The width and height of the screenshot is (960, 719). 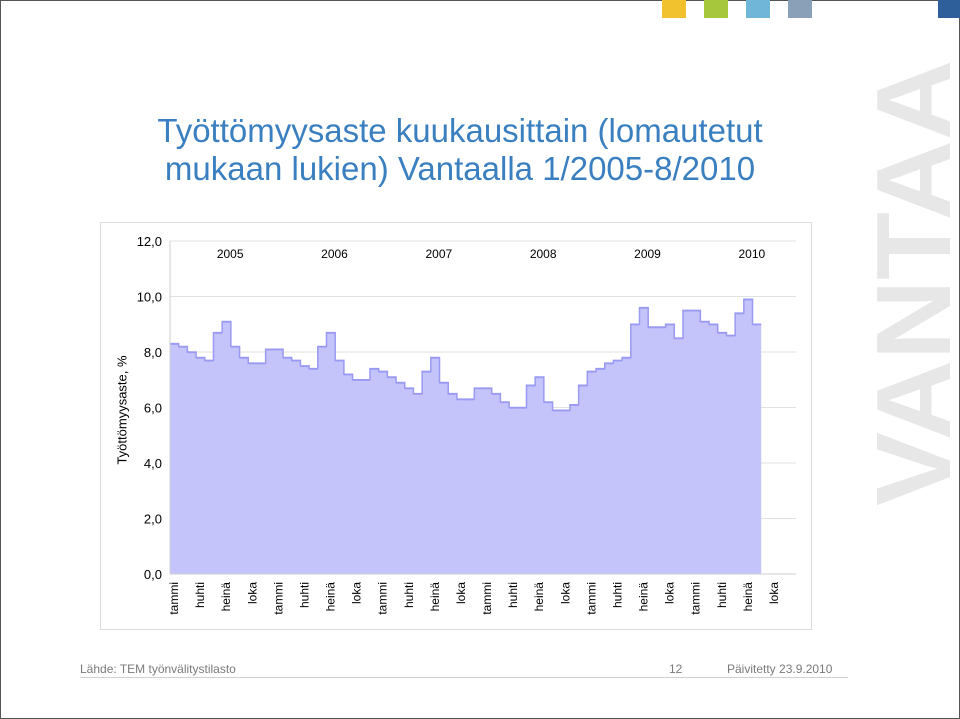 I want to click on y-axis-label: Työttömyysaste, %, so click(x=122, y=410).